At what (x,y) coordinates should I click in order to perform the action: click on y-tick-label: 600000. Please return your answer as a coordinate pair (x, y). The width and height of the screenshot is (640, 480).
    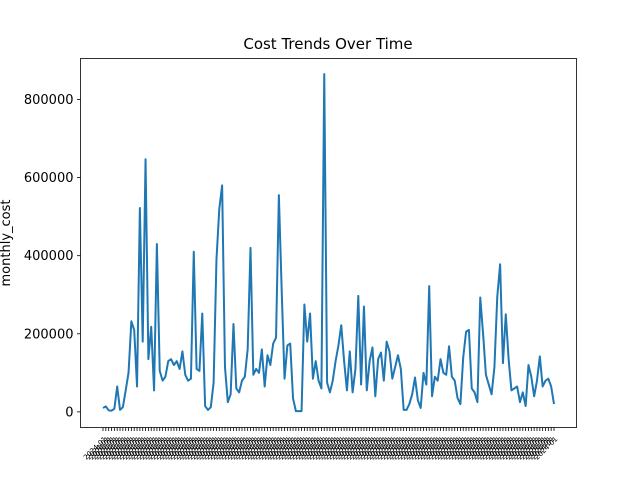
    Looking at the image, I should click on (49, 178).